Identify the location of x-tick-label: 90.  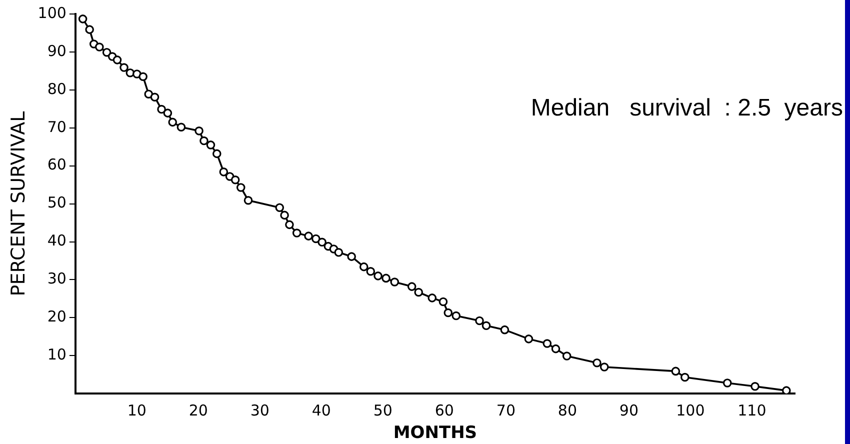
(628, 410).